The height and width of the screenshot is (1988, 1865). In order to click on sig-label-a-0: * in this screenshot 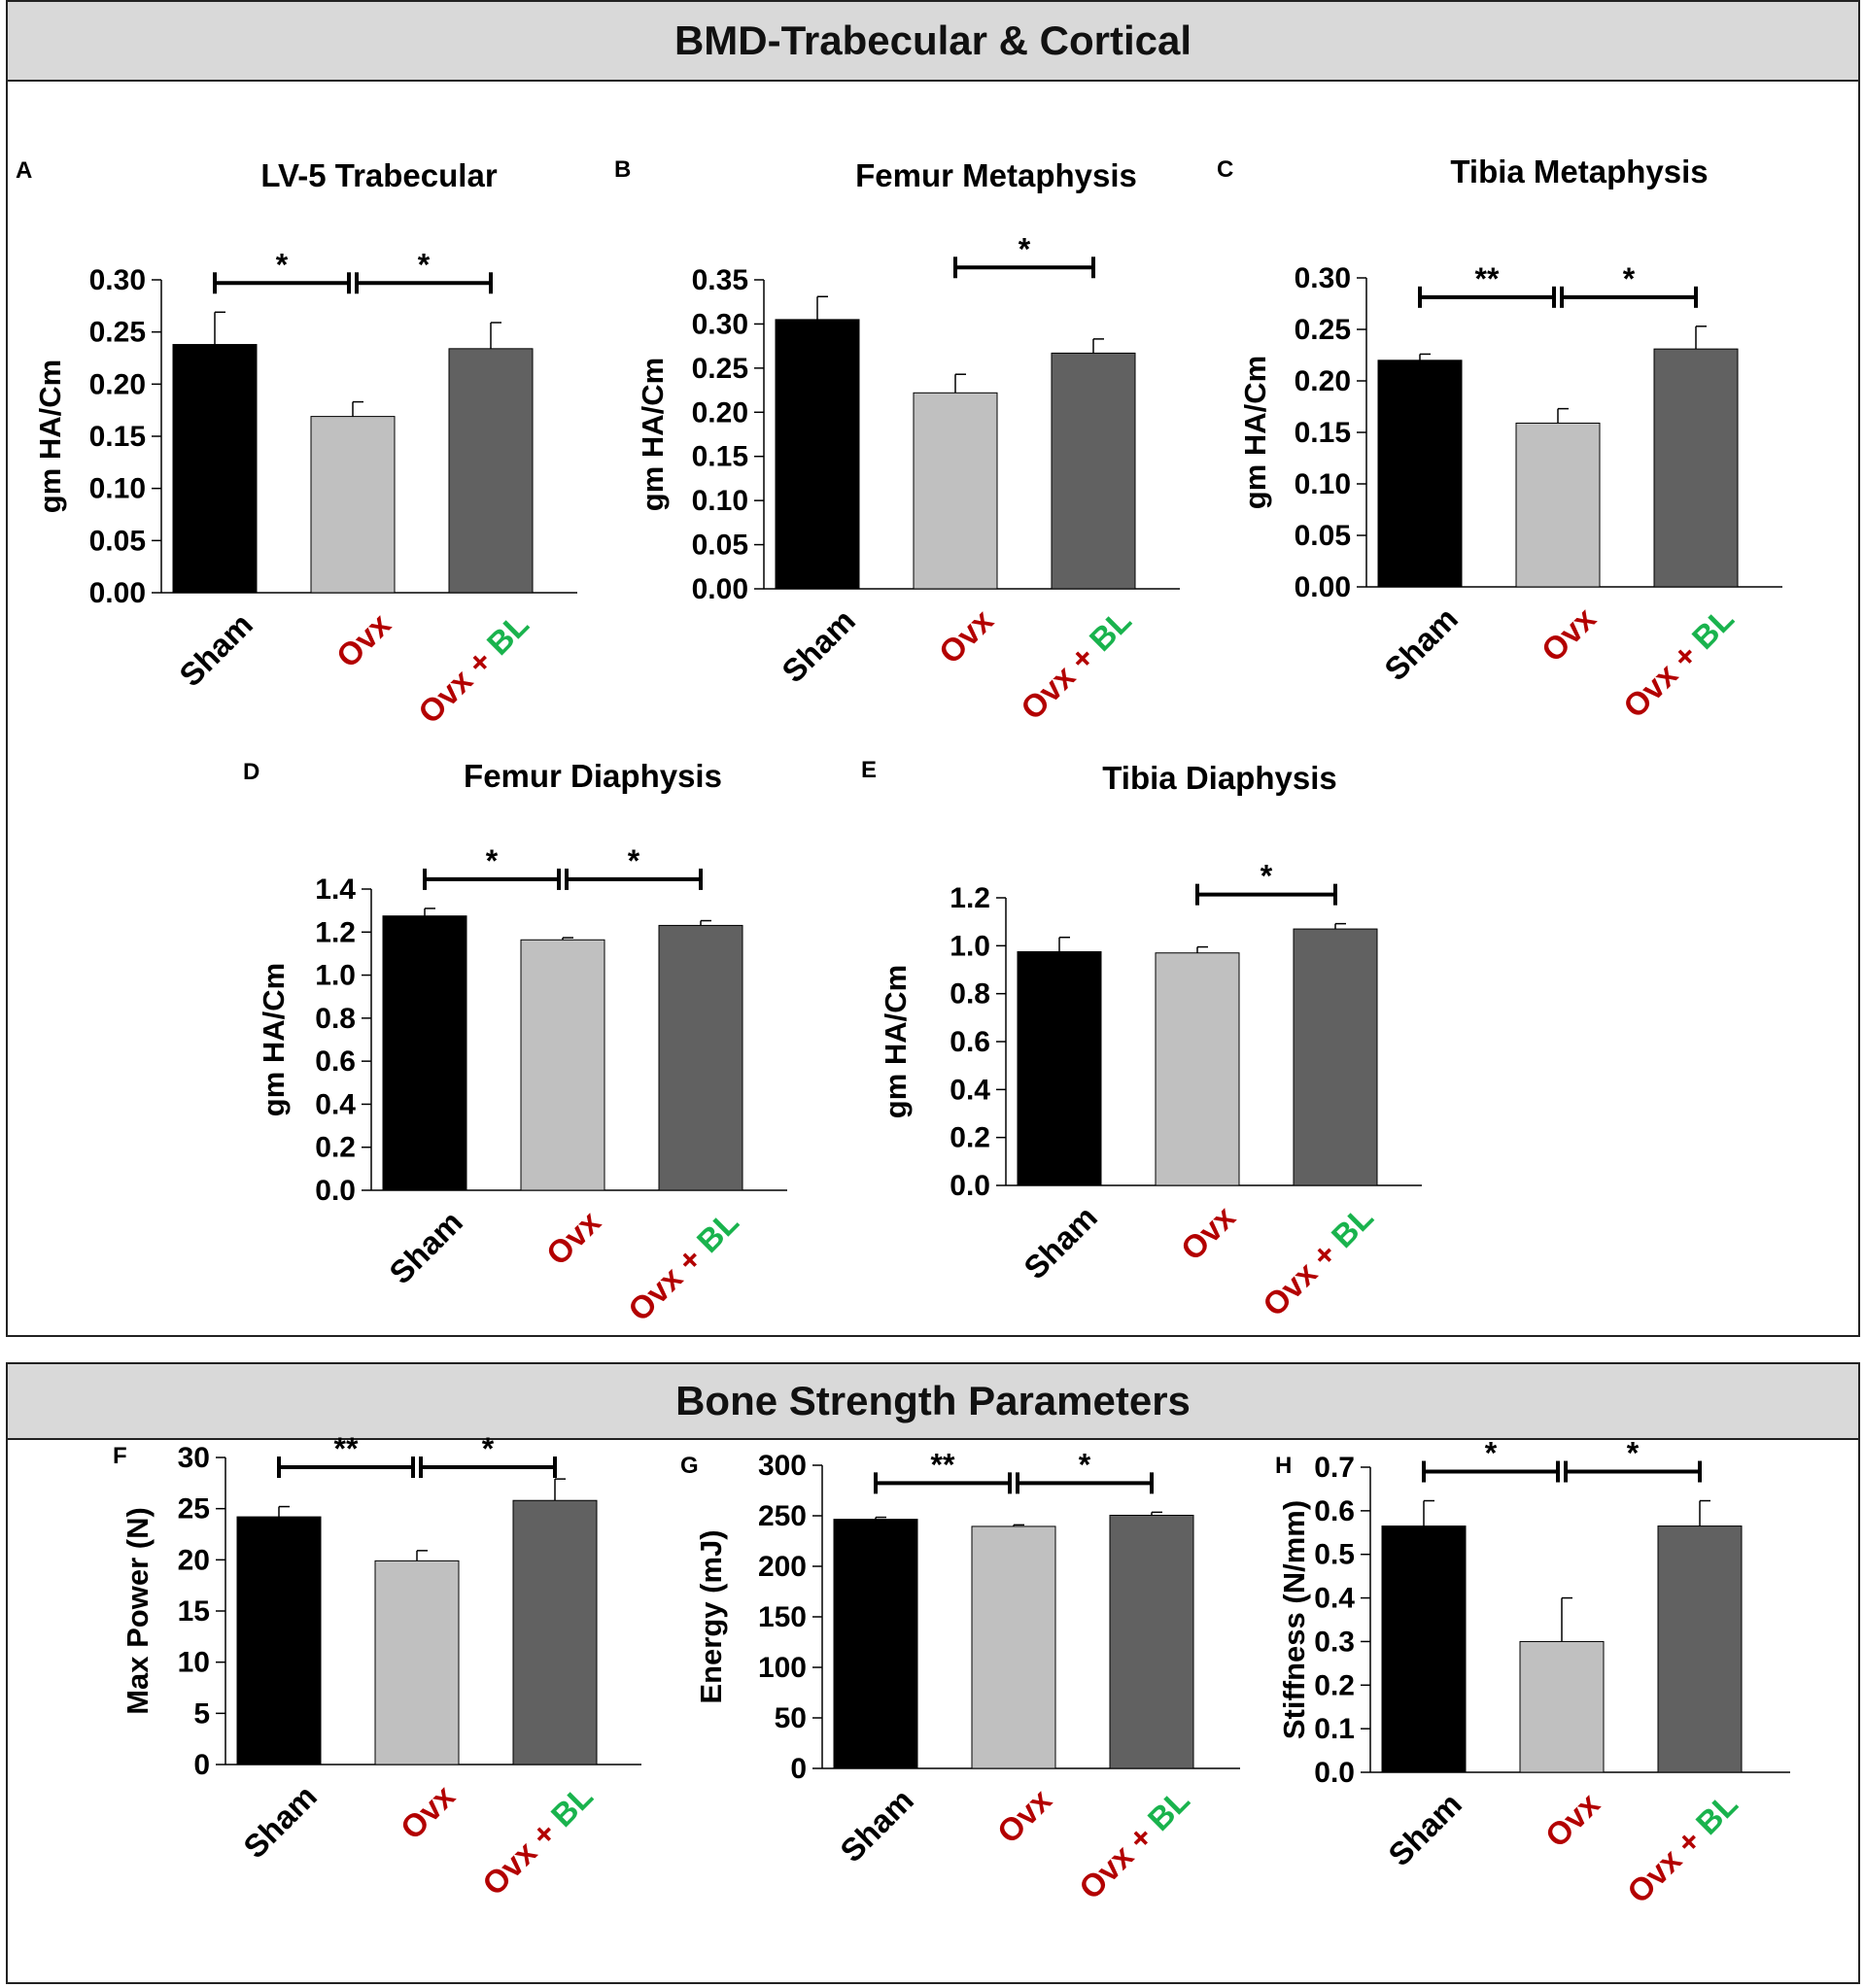, I will do `click(282, 265)`.